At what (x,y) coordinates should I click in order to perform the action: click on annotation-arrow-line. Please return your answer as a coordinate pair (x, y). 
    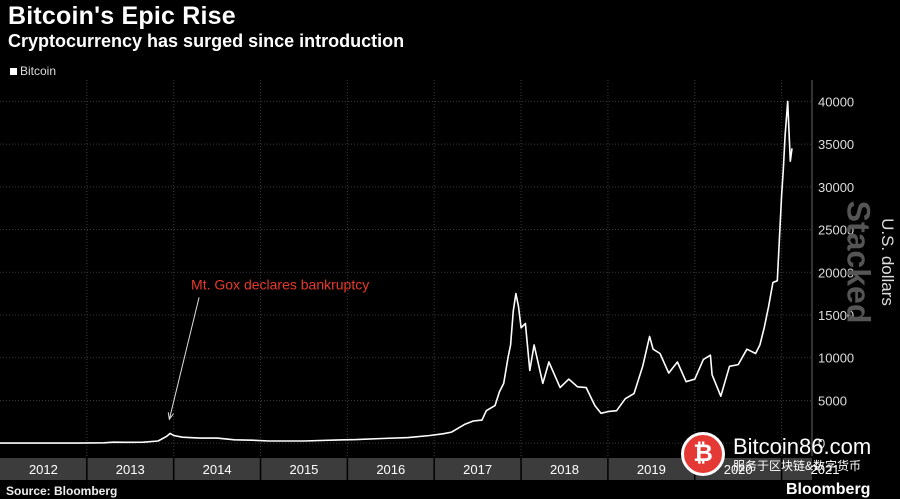
    Looking at the image, I should click on (184, 358).